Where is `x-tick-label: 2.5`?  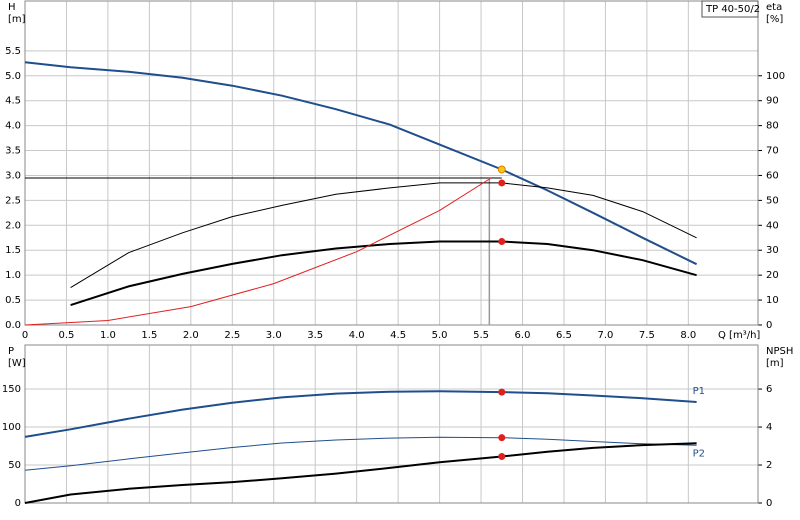
x-tick-label: 2.5 is located at coordinates (232, 335).